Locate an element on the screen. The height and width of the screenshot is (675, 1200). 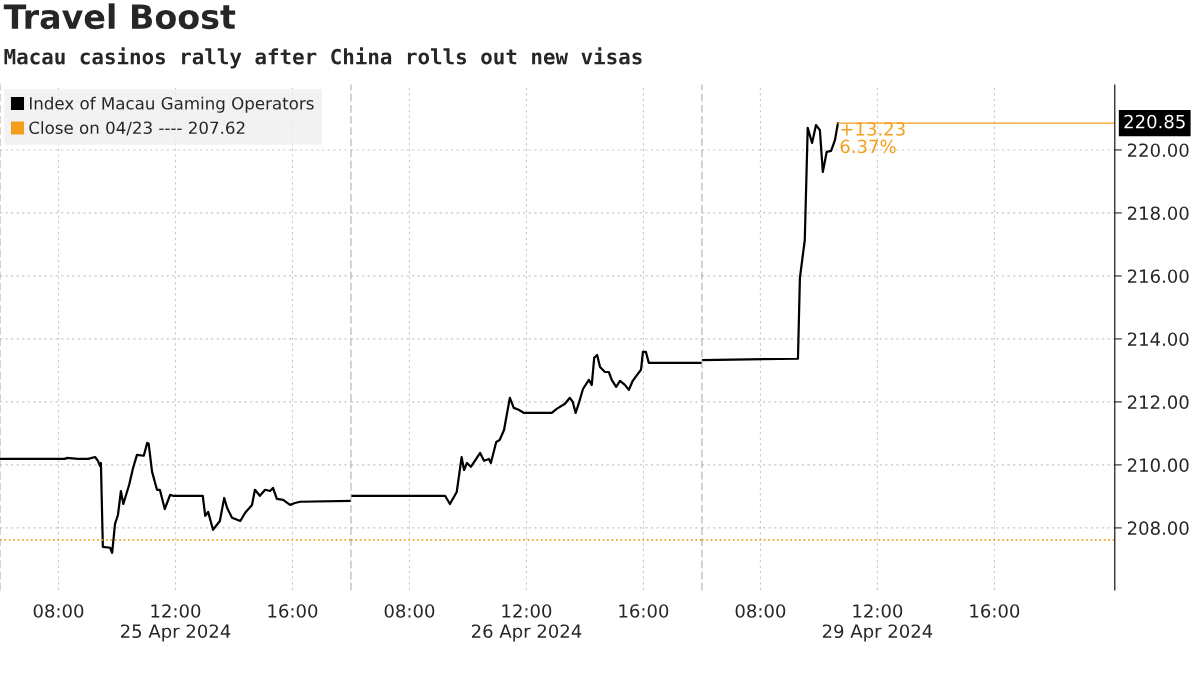
y-tick-label: 216.00 is located at coordinates (1158, 276).